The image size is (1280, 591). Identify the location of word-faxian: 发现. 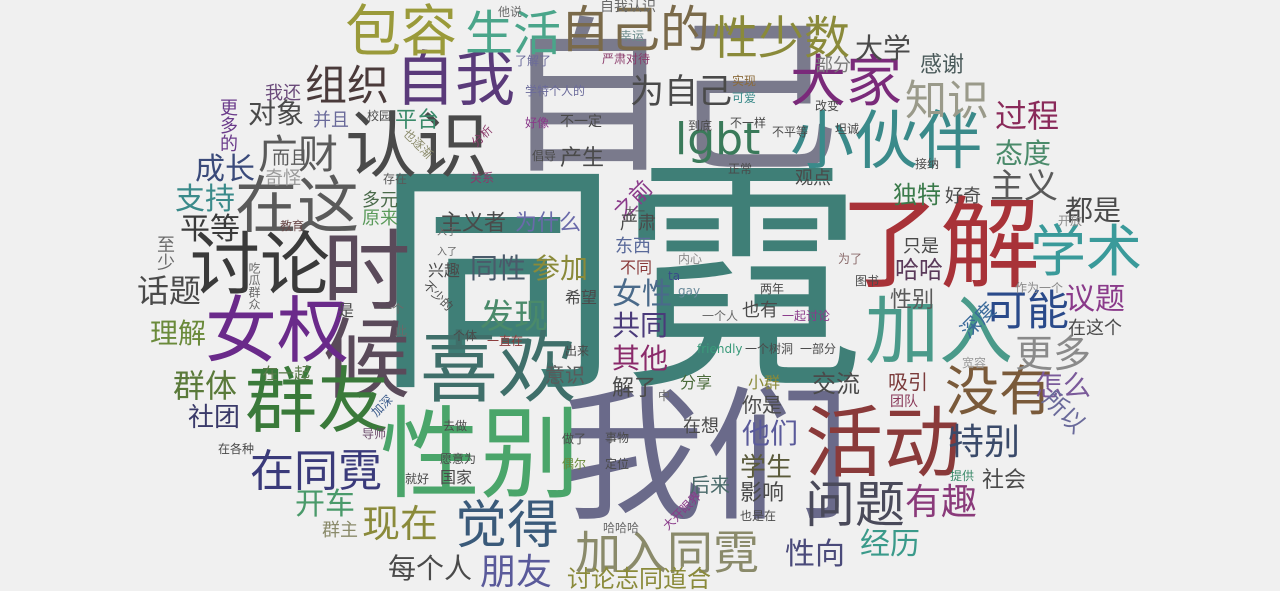
(514, 317).